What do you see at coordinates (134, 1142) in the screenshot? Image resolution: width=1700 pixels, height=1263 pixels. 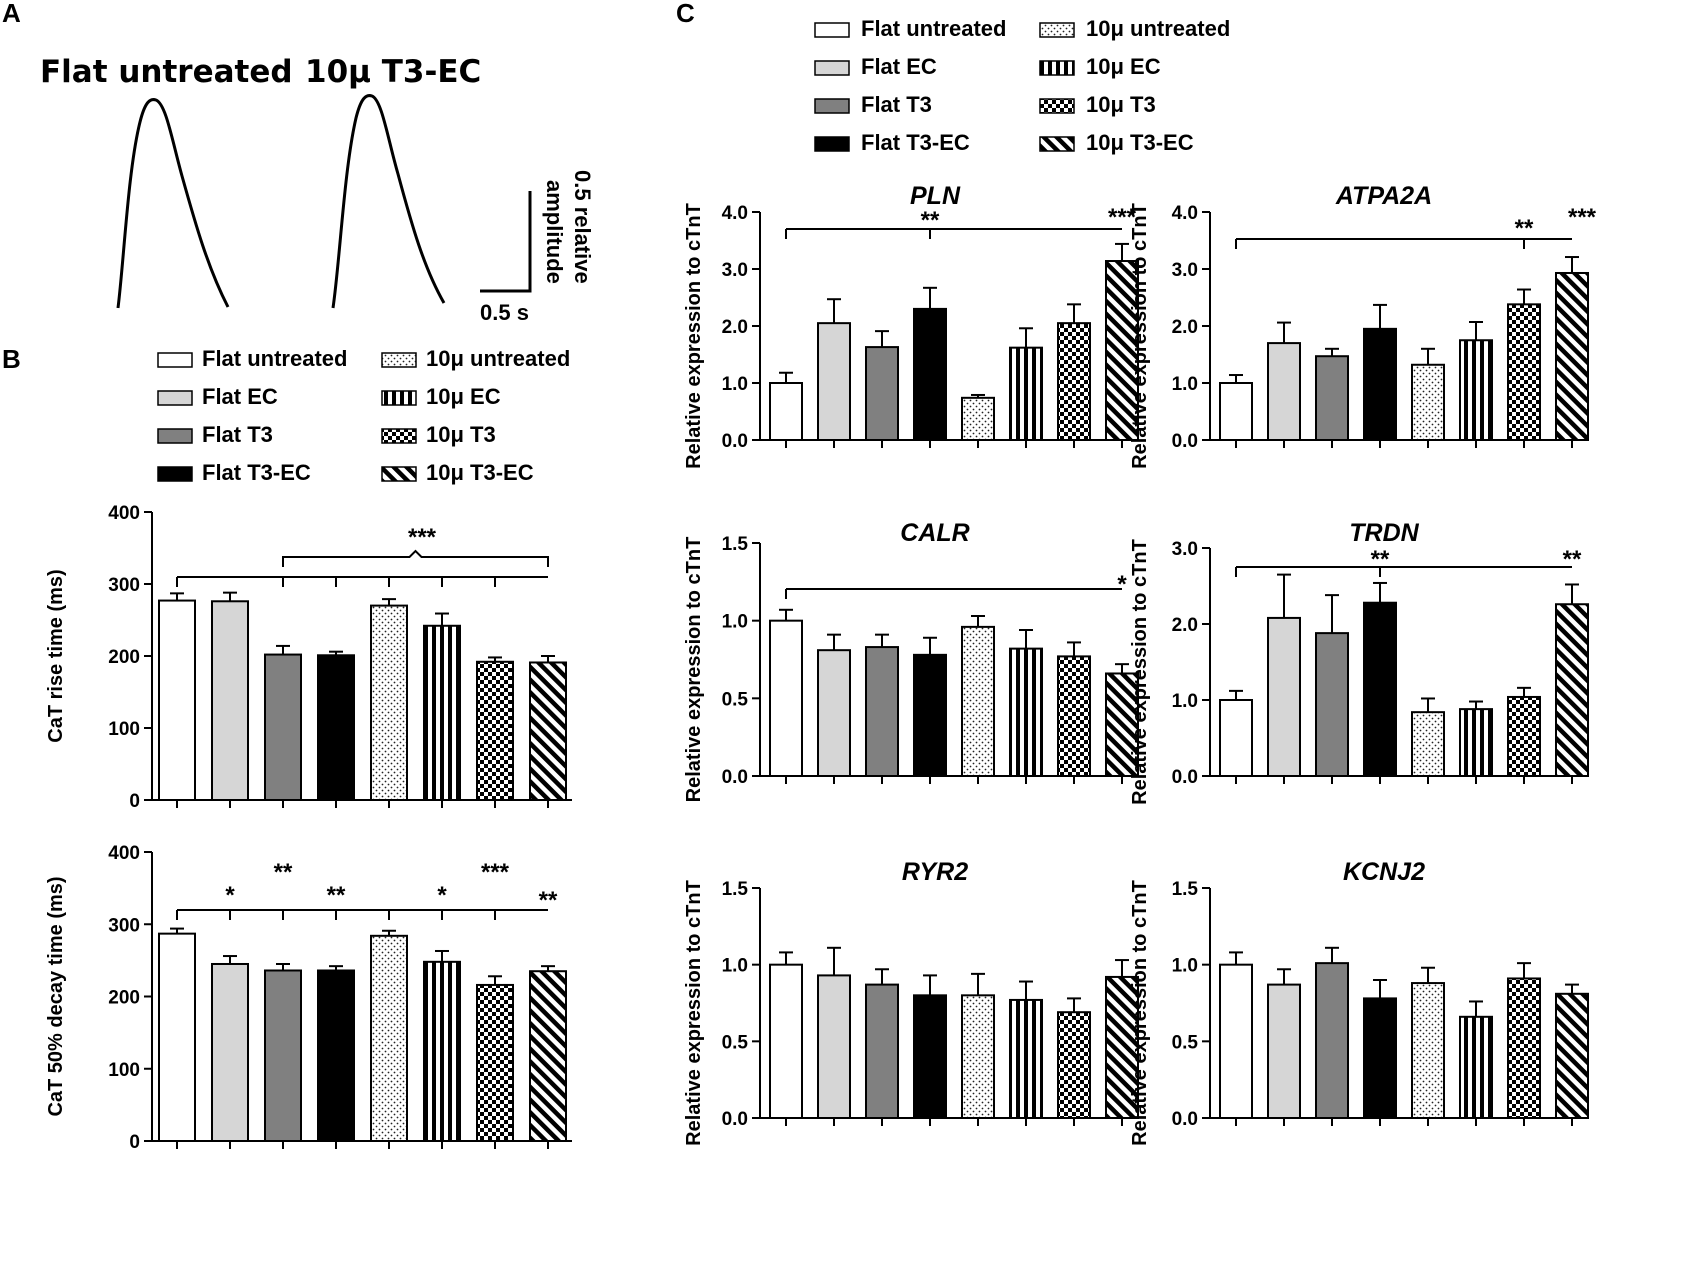 I see `y-tick-label: 0` at bounding box center [134, 1142].